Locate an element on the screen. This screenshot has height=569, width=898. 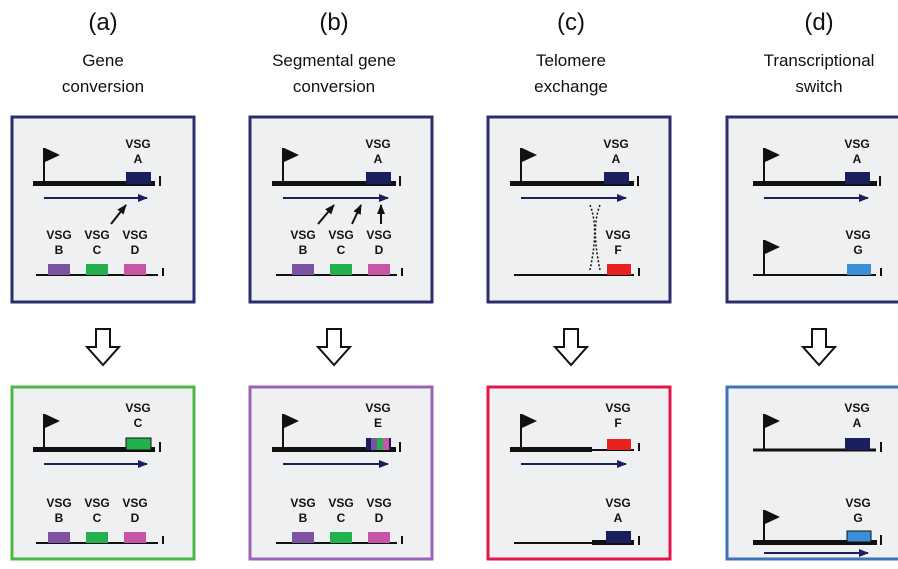
column-b-title-line1: Segmental gene is located at coordinates (334, 60).